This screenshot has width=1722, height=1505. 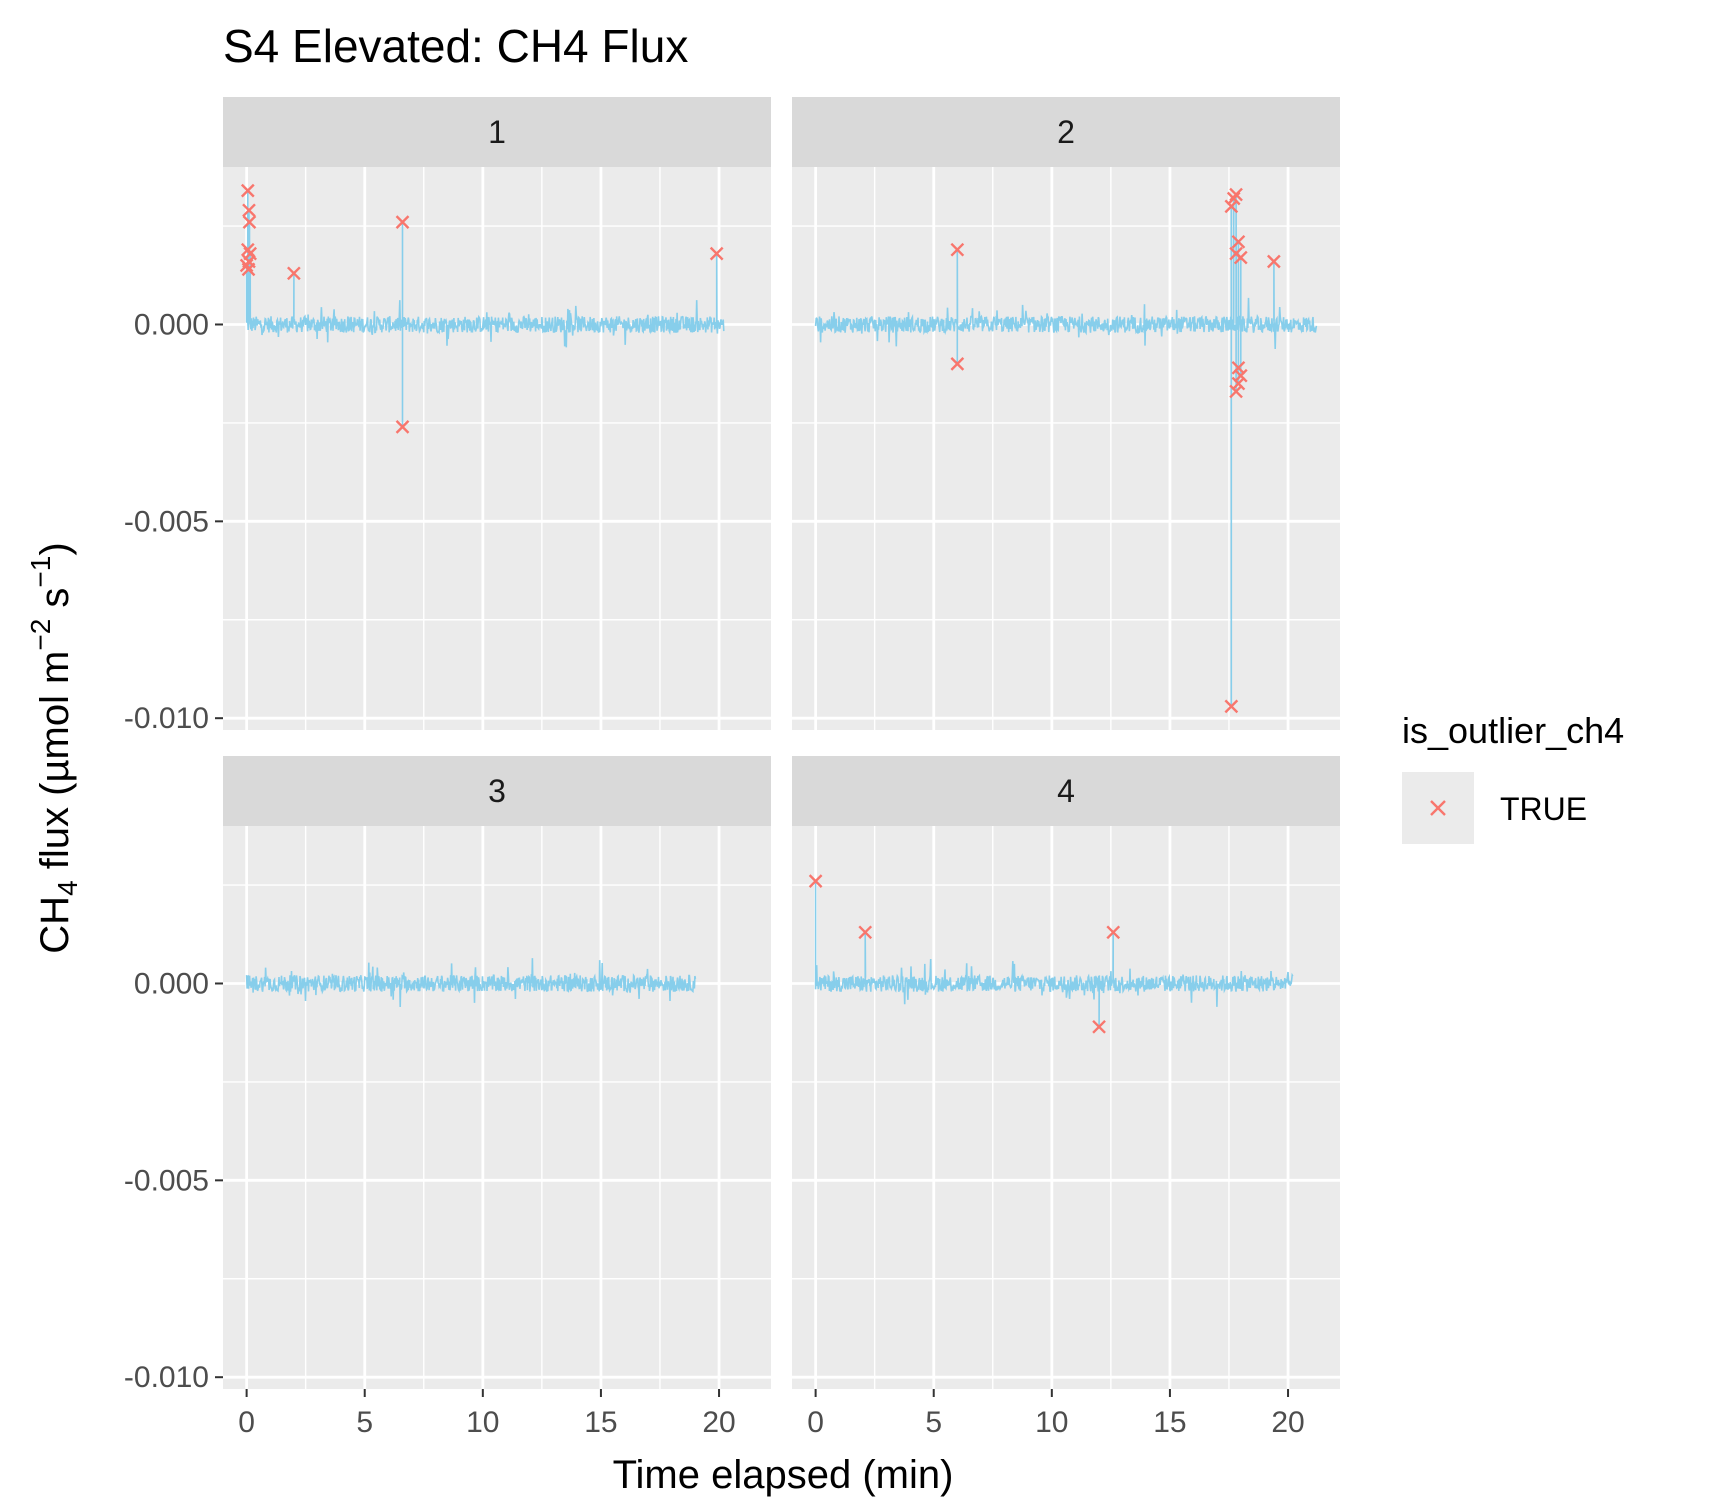 What do you see at coordinates (40, 572) in the screenshot?
I see `y-axis-title-sup2: −1` at bounding box center [40, 572].